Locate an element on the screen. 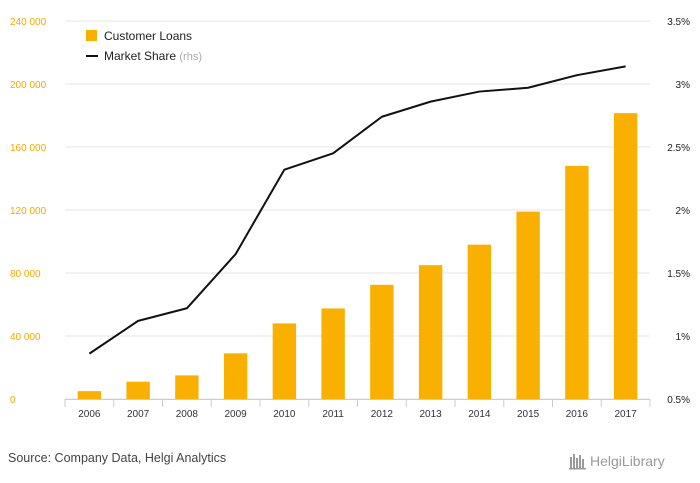 The image size is (700, 483). legend-label-market-share: Market Share (rhs) is located at coordinates (153, 56).